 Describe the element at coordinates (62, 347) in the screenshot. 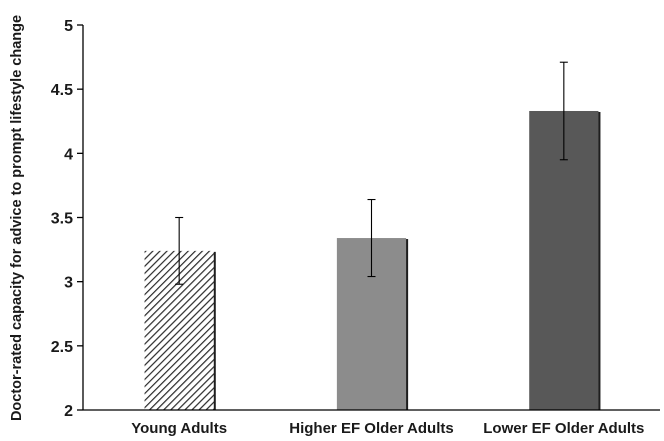

I see `y-tick-label: 2.5` at that location.